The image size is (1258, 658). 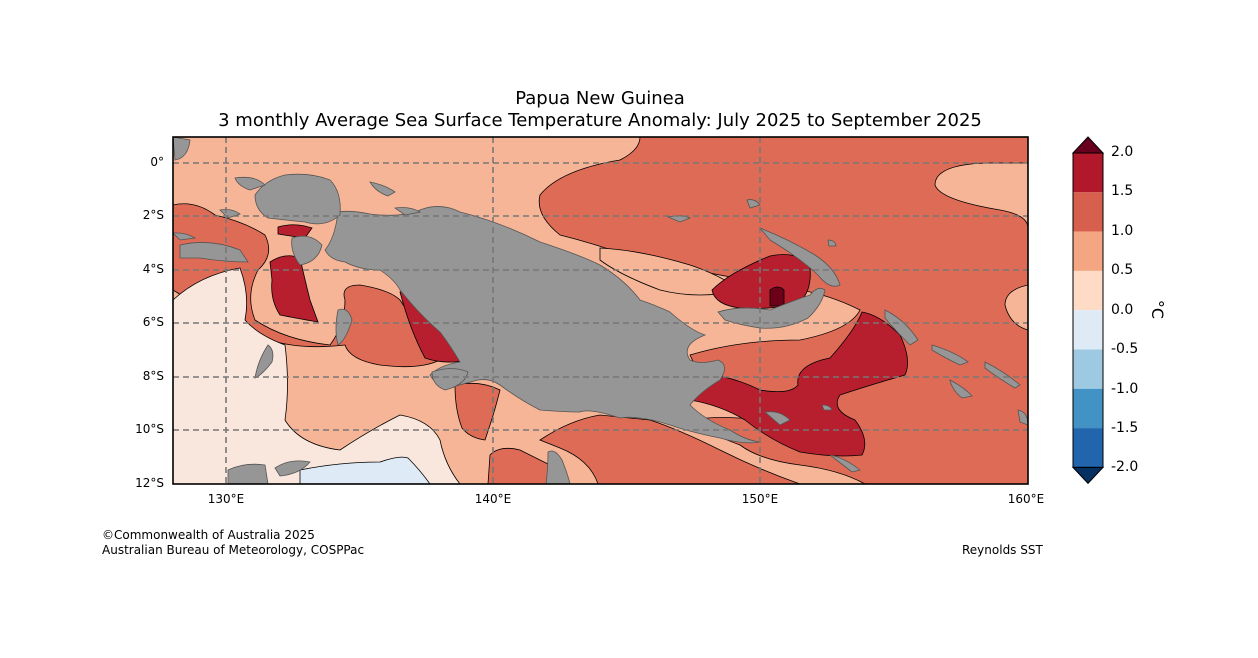 What do you see at coordinates (832, 243) in the screenshot?
I see `land-mussau` at bounding box center [832, 243].